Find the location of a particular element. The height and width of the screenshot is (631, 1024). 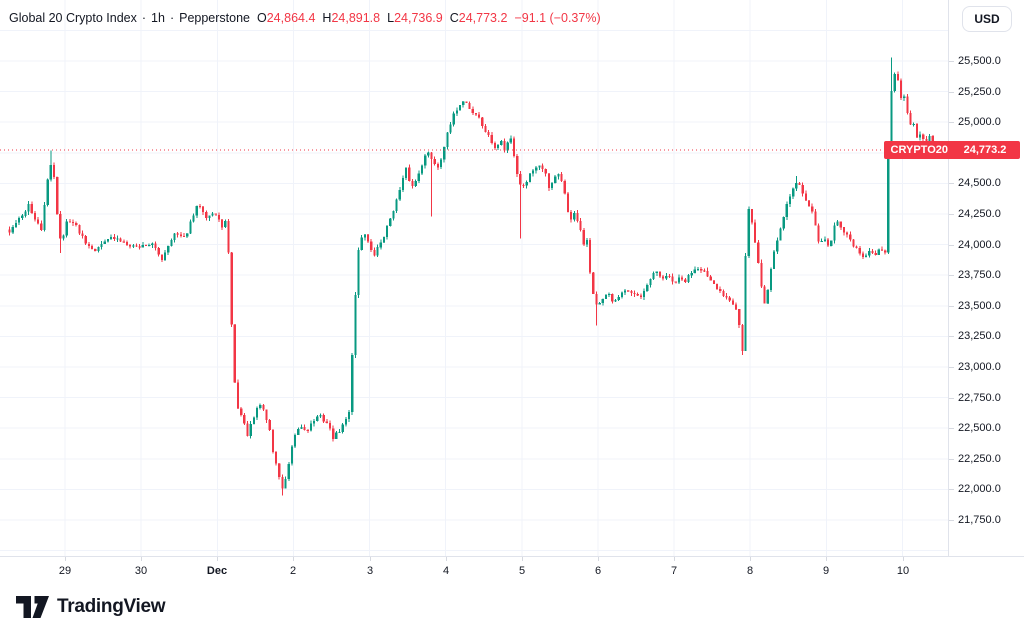

price-label: 22,750.0 is located at coordinates (979, 398).